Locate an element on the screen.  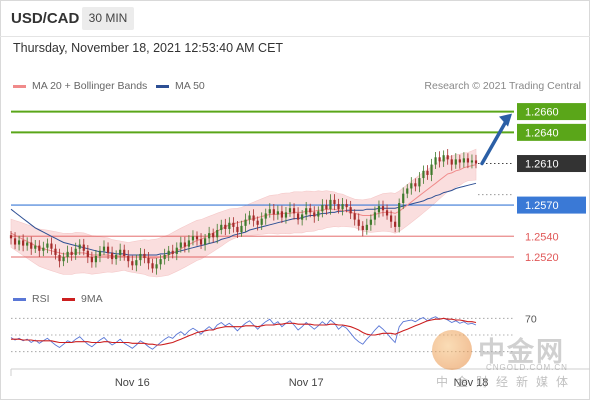
watermark-cn: 中金网 is located at coordinates (521, 352).